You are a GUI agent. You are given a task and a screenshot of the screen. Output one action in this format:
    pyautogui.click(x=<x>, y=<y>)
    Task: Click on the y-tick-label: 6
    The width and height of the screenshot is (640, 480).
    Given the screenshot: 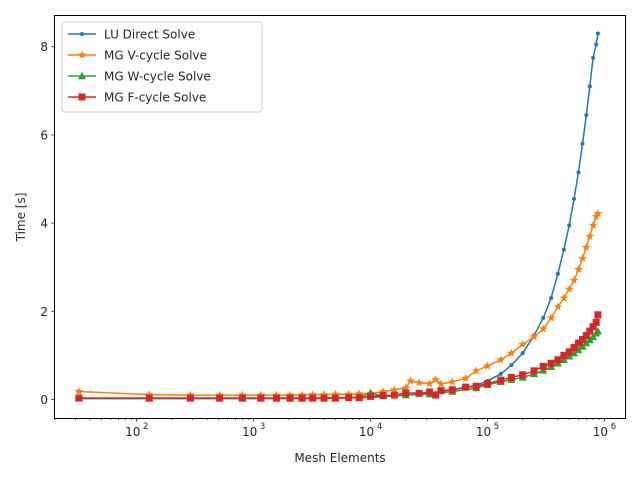 What is the action you would take?
    pyautogui.click(x=44, y=135)
    